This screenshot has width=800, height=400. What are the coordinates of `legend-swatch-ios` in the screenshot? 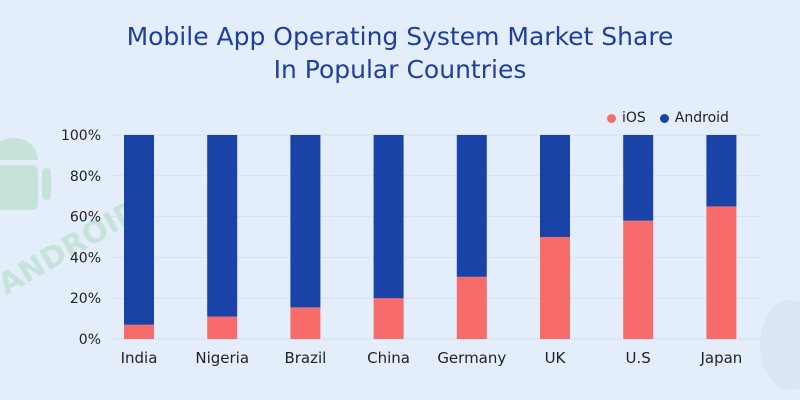 It's located at (611, 118).